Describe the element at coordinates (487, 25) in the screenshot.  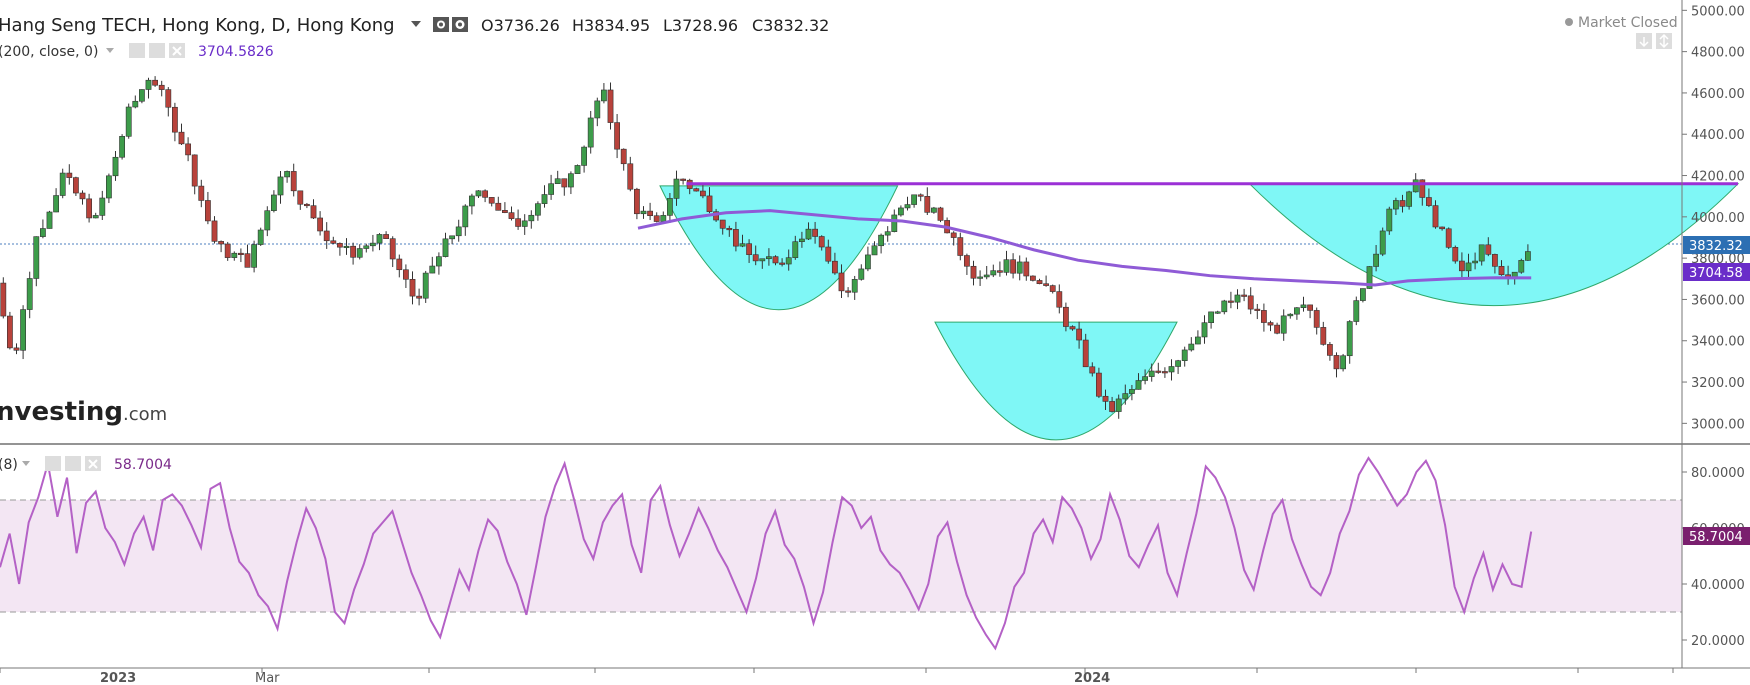
I see `open-prefix: O` at that location.